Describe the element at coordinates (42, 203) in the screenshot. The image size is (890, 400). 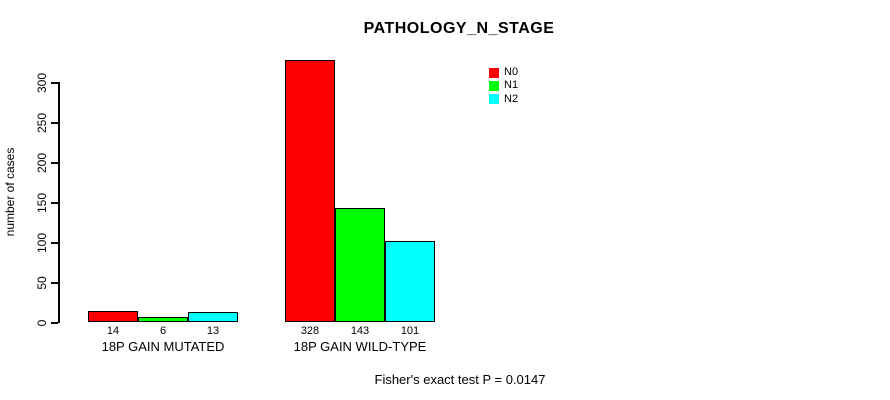
I see `y-tick-label: 150` at that location.